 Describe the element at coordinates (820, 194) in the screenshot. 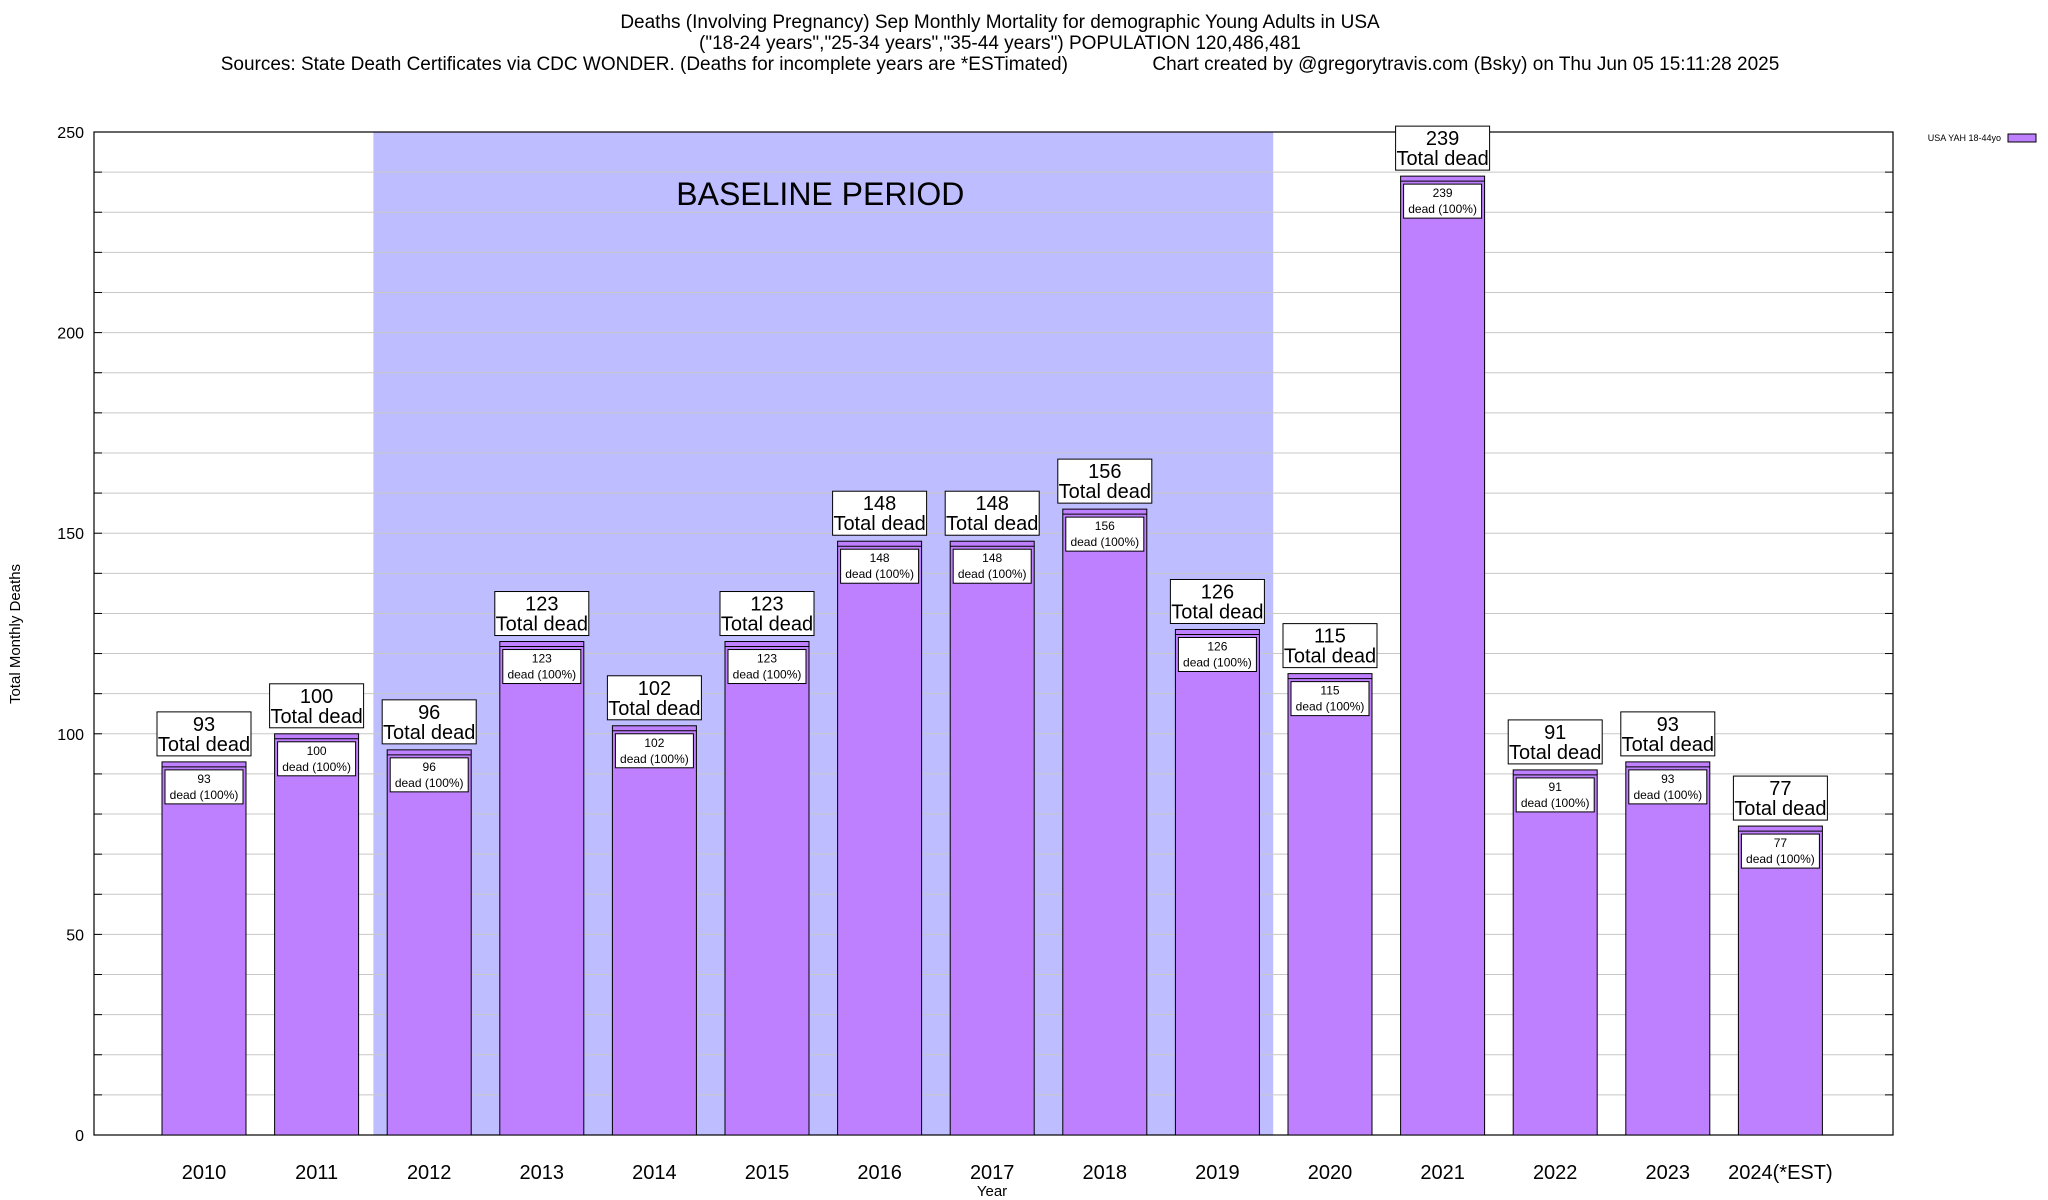

I see `baseline-period-label: BASELINE PERIOD` at that location.